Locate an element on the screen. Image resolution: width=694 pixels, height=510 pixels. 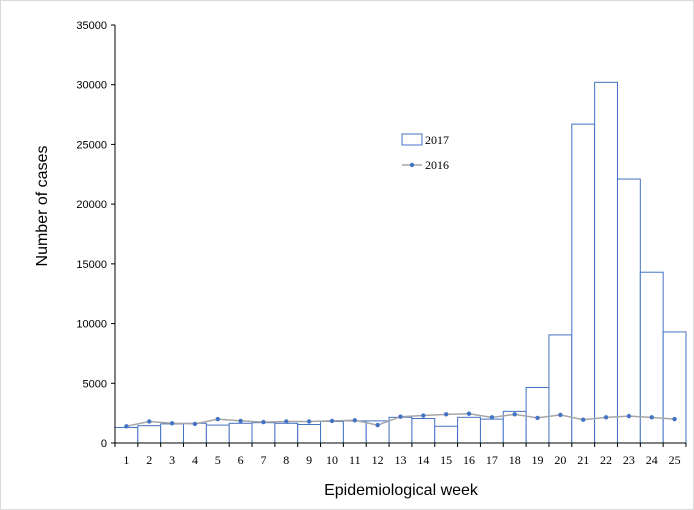
y-tick-label: 20000 is located at coordinates (91, 205).